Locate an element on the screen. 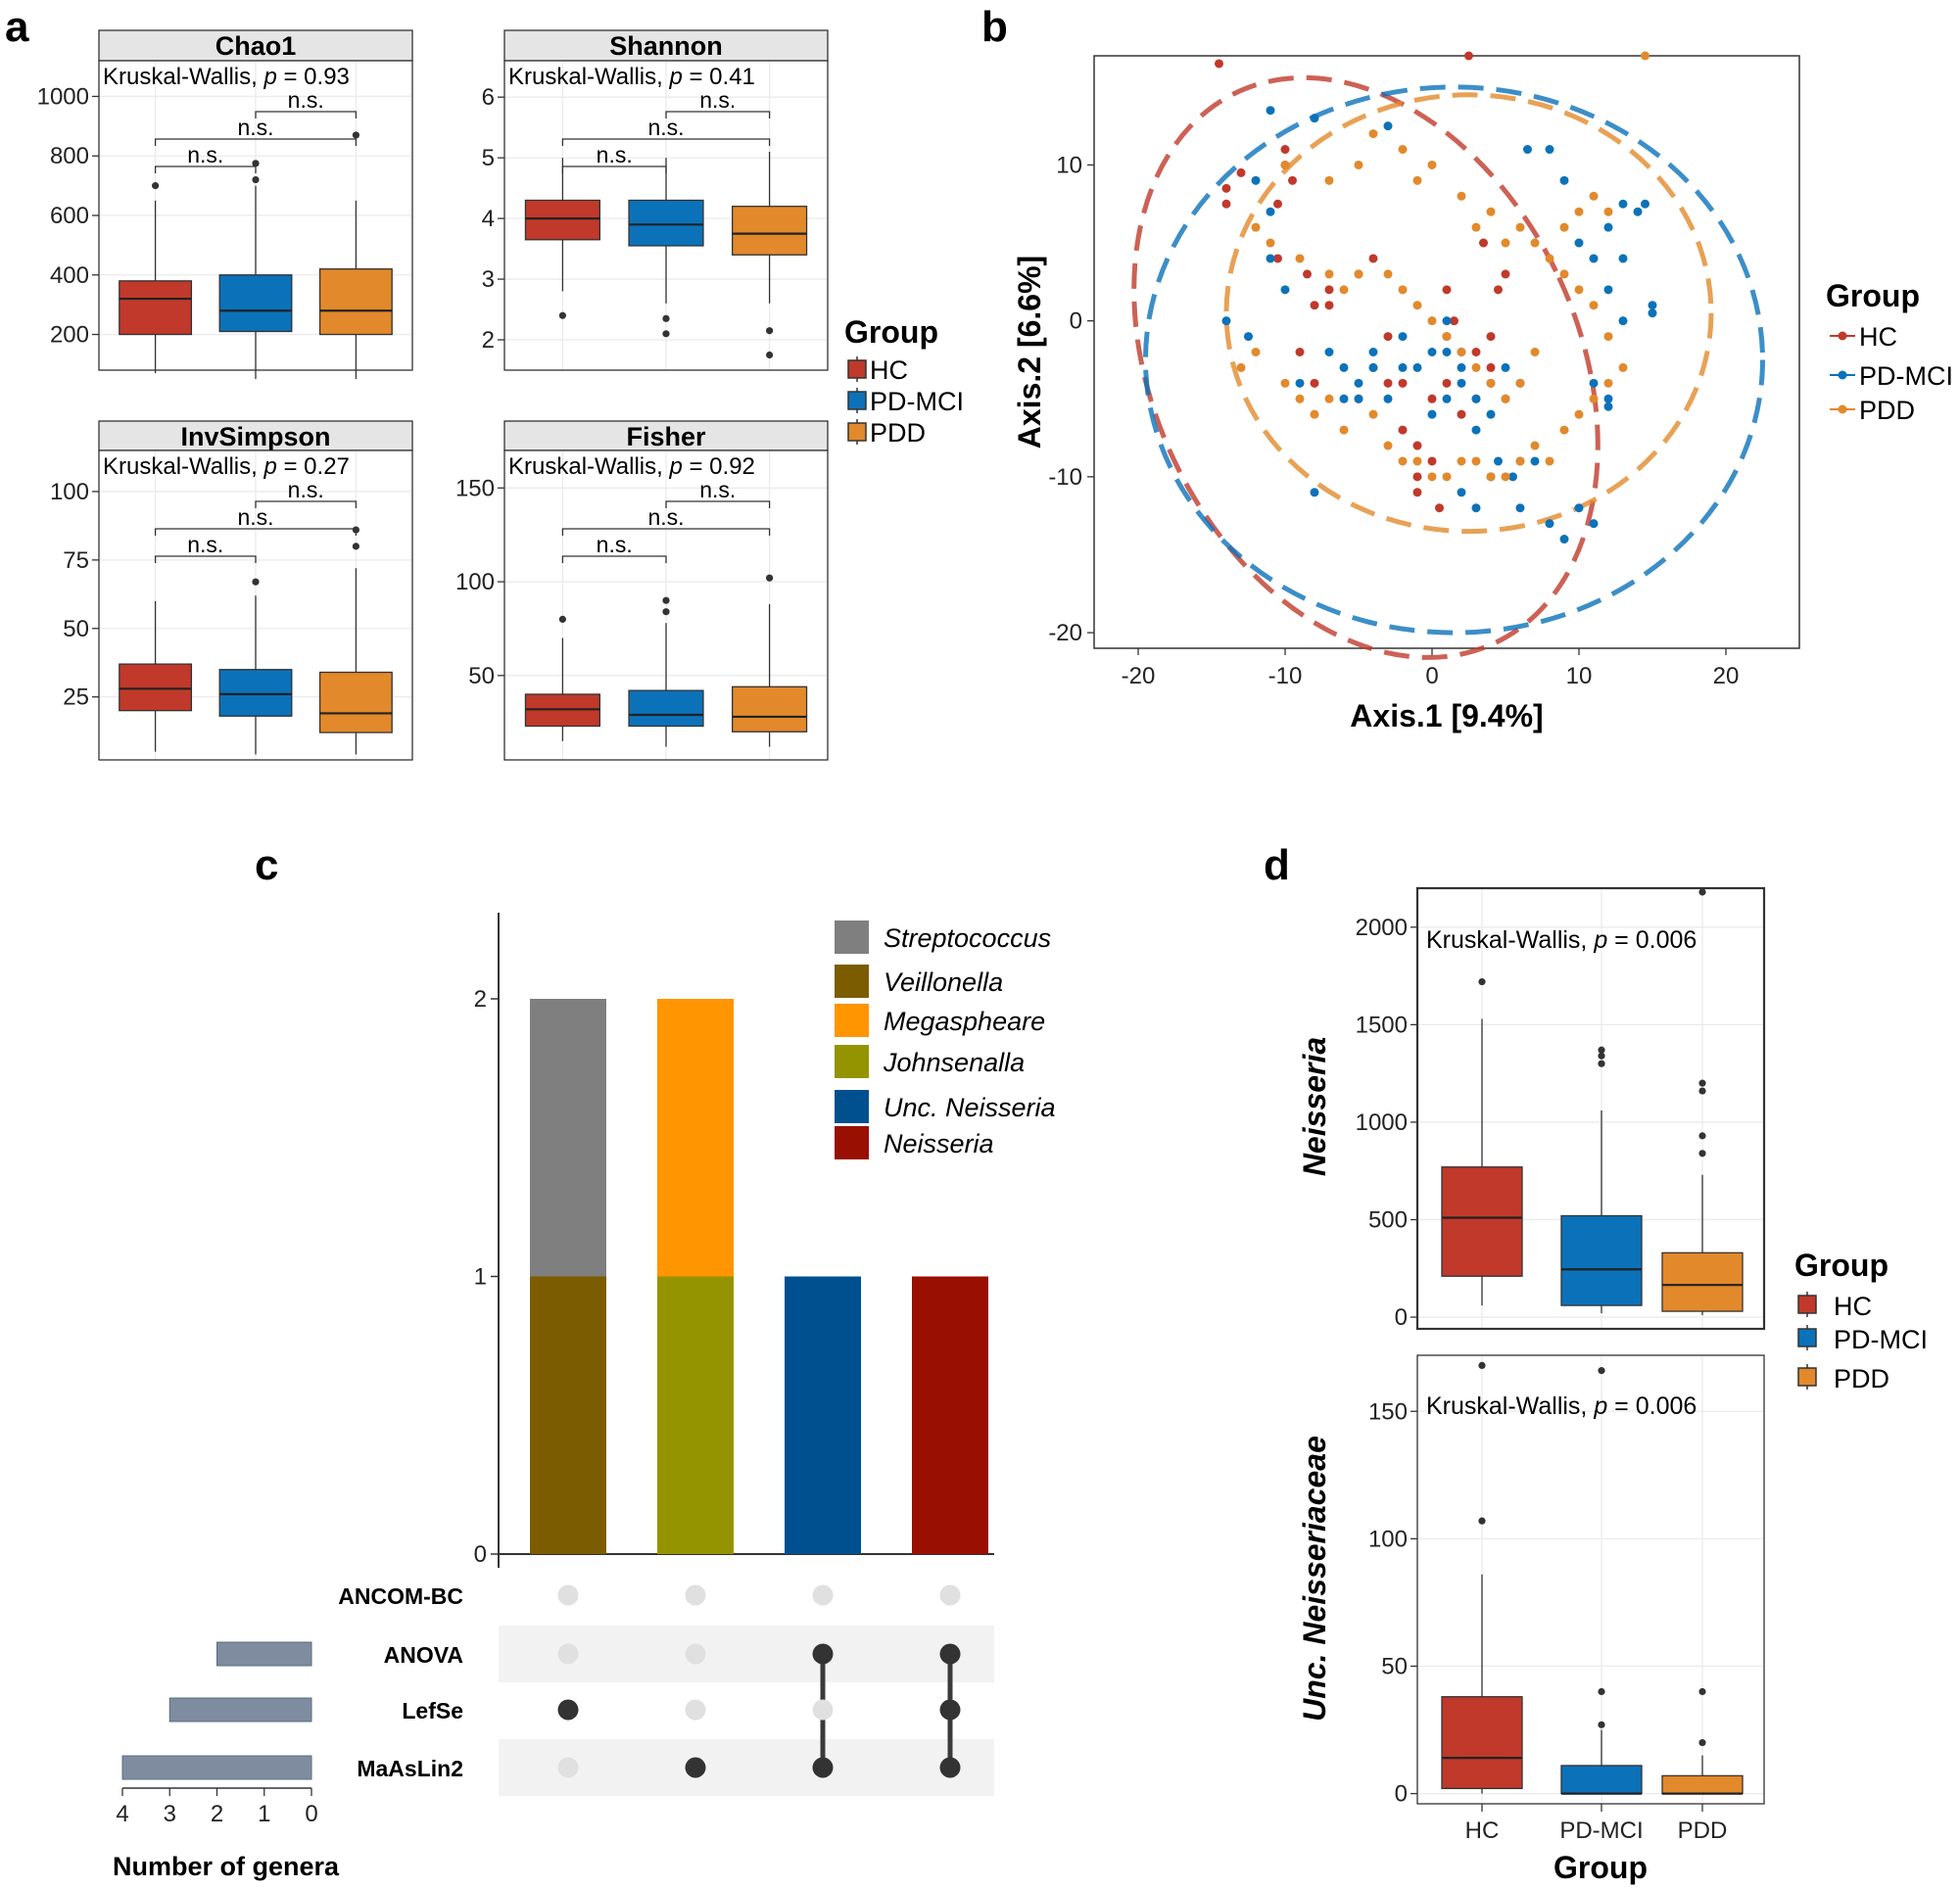  genus-legend-label-unc-neisseria: Unc. Neisseria is located at coordinates (970, 1107).